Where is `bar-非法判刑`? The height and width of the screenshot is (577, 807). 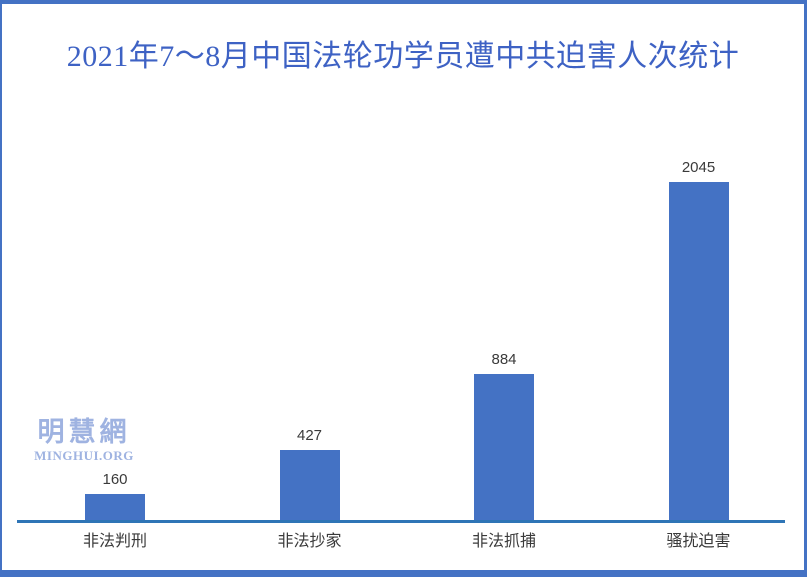 bar-非法判刑 is located at coordinates (115, 507).